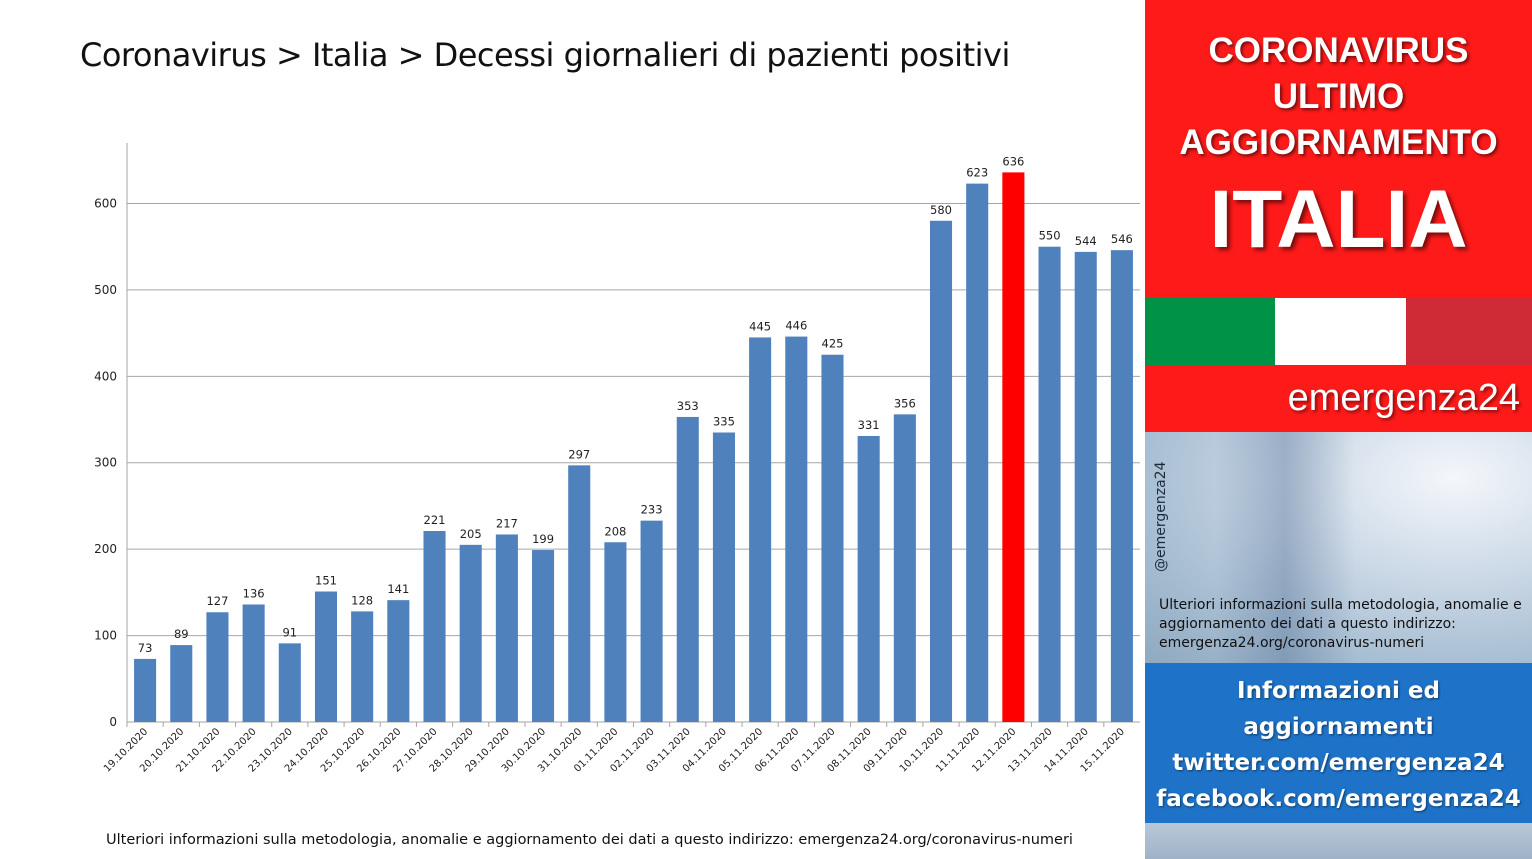  What do you see at coordinates (1338, 691) in the screenshot?
I see `info-line-1: Informazioni ed` at bounding box center [1338, 691].